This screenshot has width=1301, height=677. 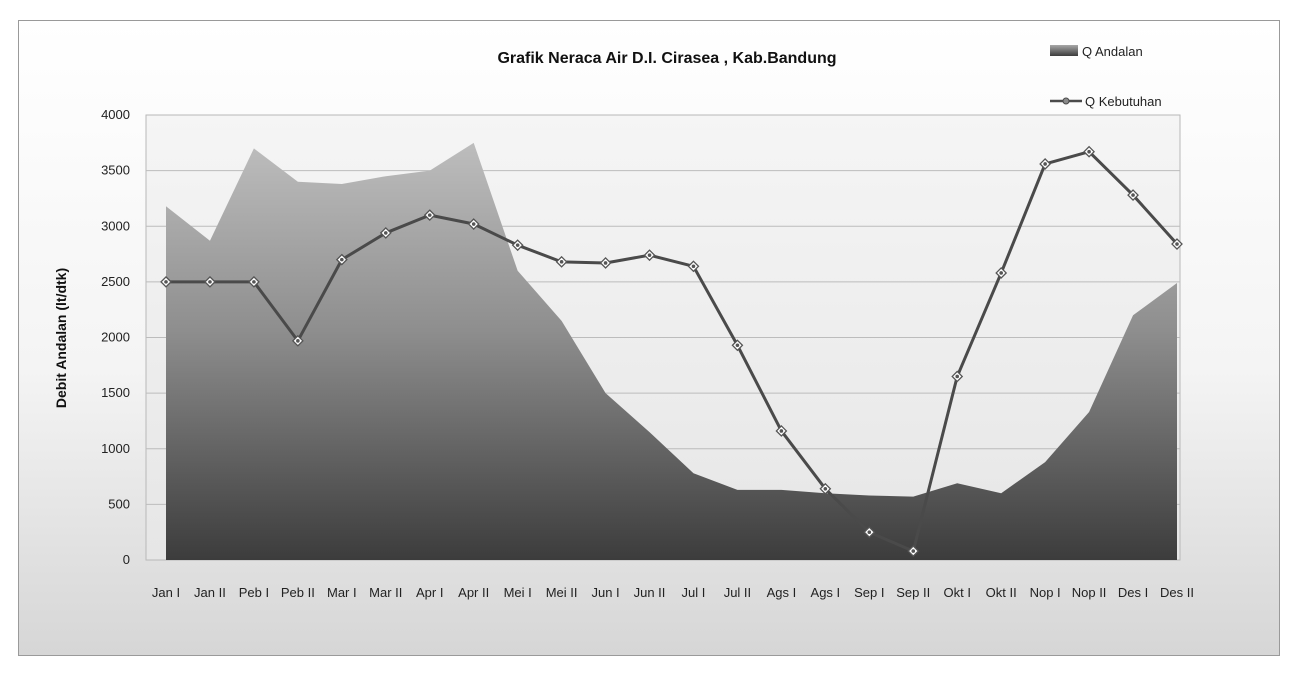 What do you see at coordinates (385, 592) in the screenshot?
I see `x-tick-label-6: Mar II` at bounding box center [385, 592].